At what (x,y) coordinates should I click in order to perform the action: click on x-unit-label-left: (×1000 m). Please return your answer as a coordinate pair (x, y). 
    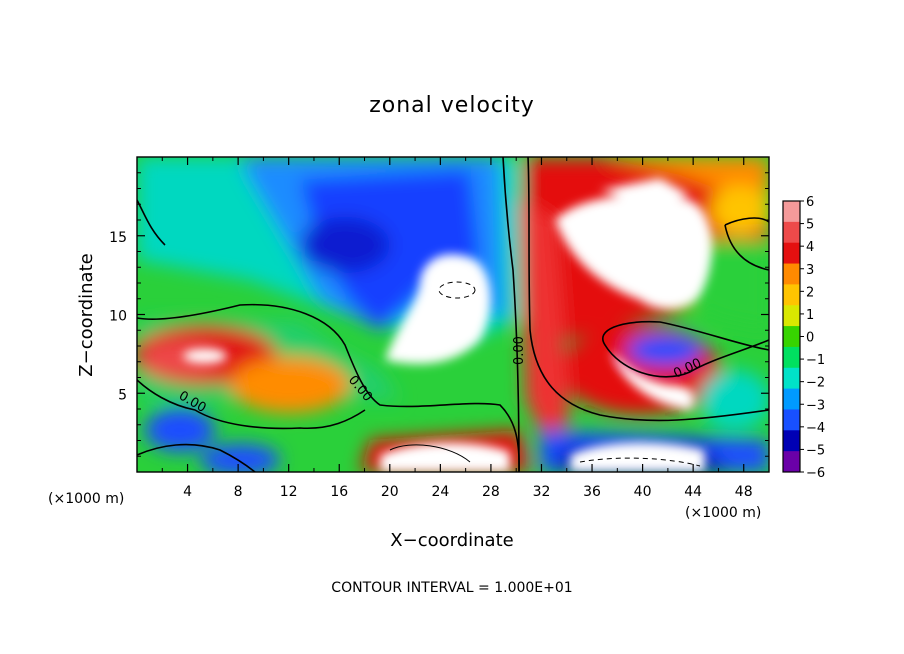
    Looking at the image, I should click on (86, 499).